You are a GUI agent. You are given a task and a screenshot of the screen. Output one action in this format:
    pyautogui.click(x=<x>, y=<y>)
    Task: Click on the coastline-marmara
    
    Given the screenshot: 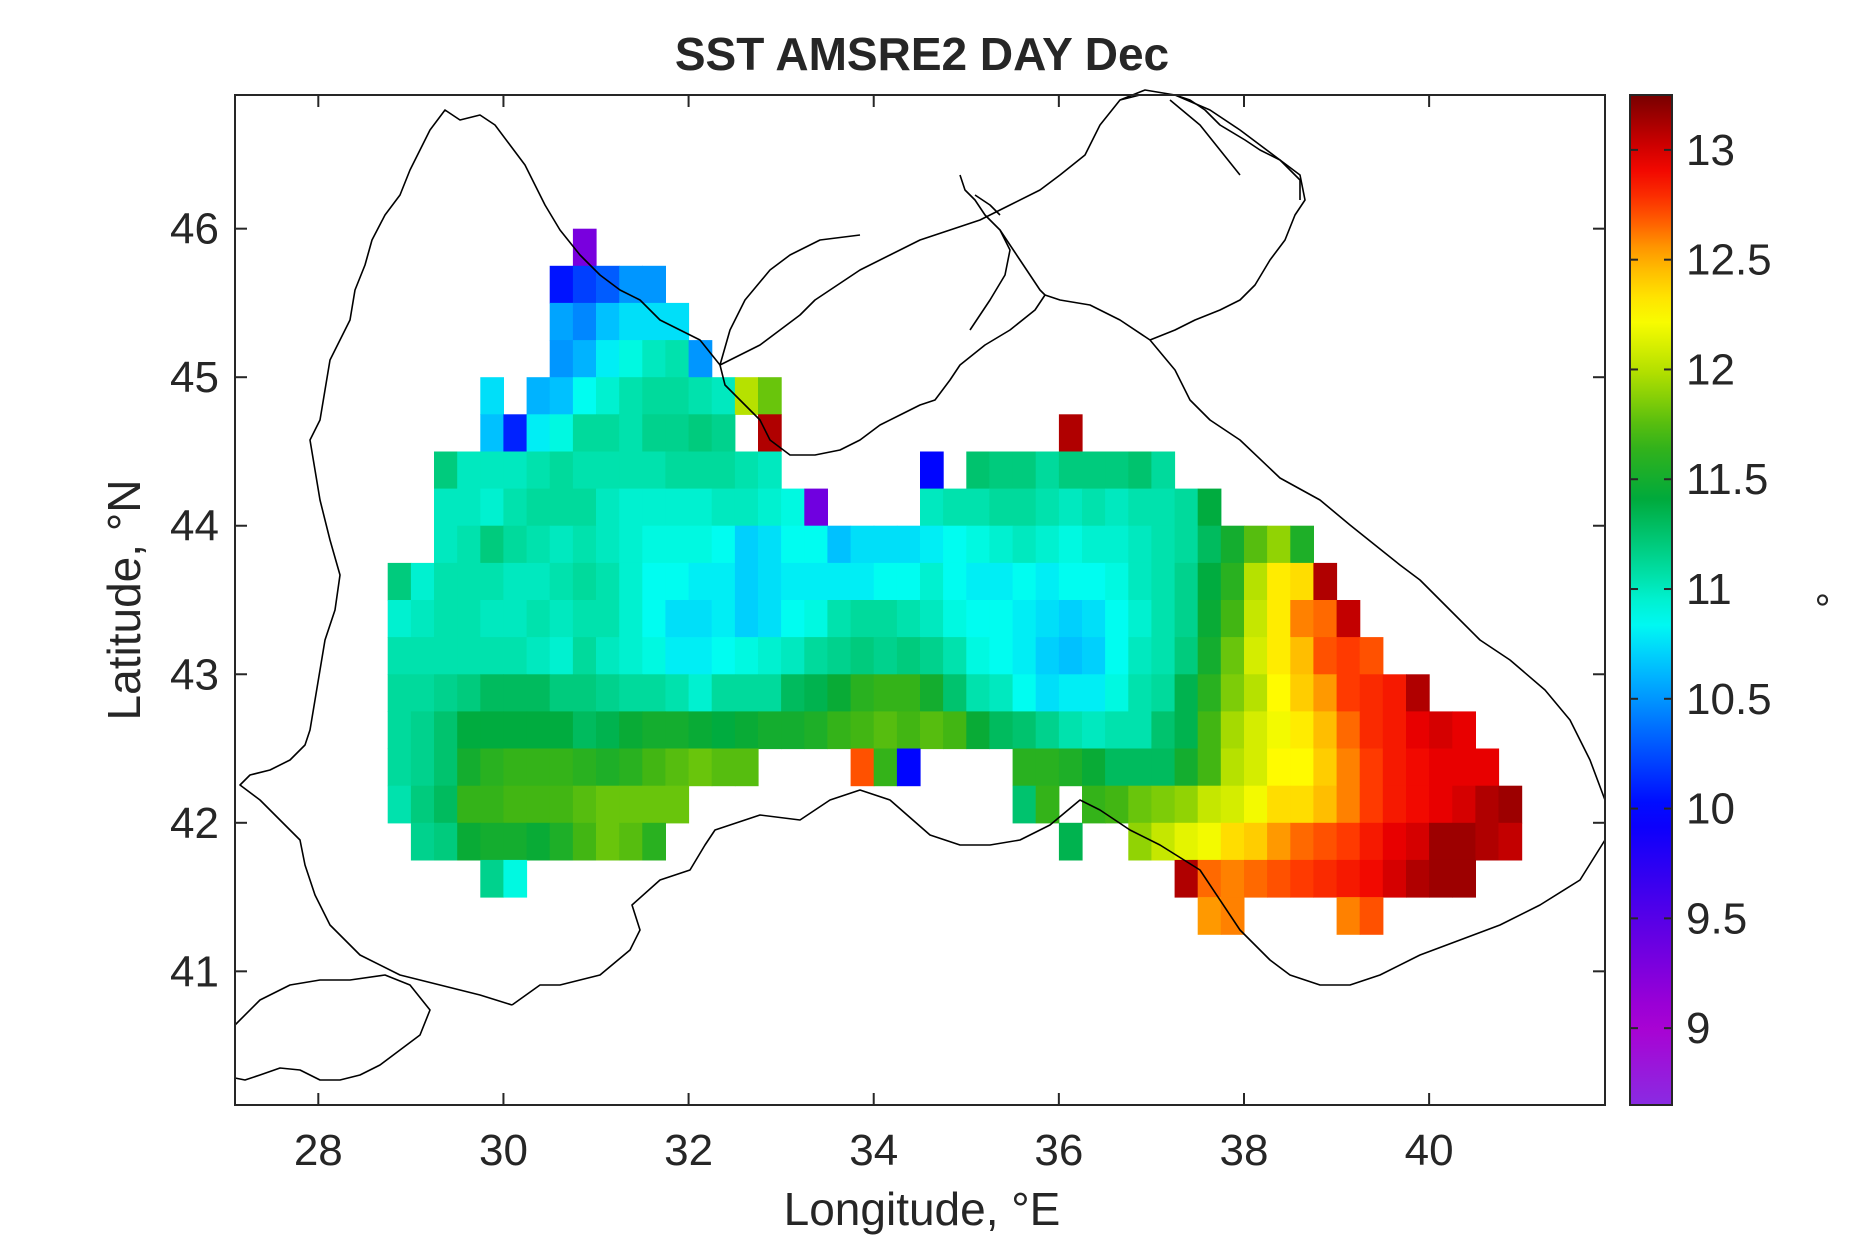 What is the action you would take?
    pyautogui.click(x=332, y=1027)
    